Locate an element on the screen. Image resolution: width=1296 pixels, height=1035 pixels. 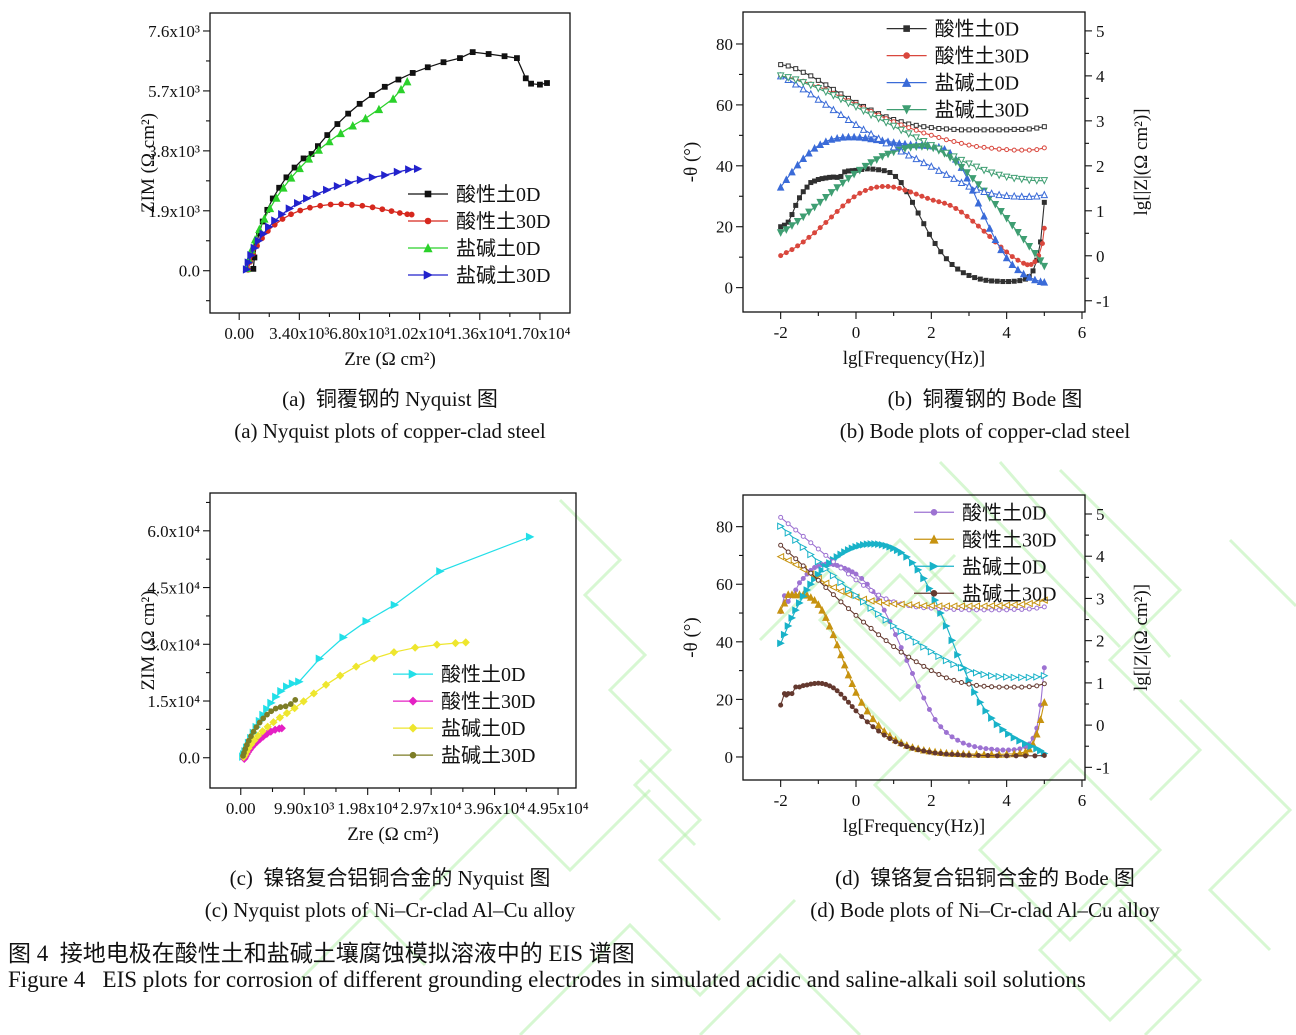
chart-d-series-6-impedance is located at coordinates (913, 602).